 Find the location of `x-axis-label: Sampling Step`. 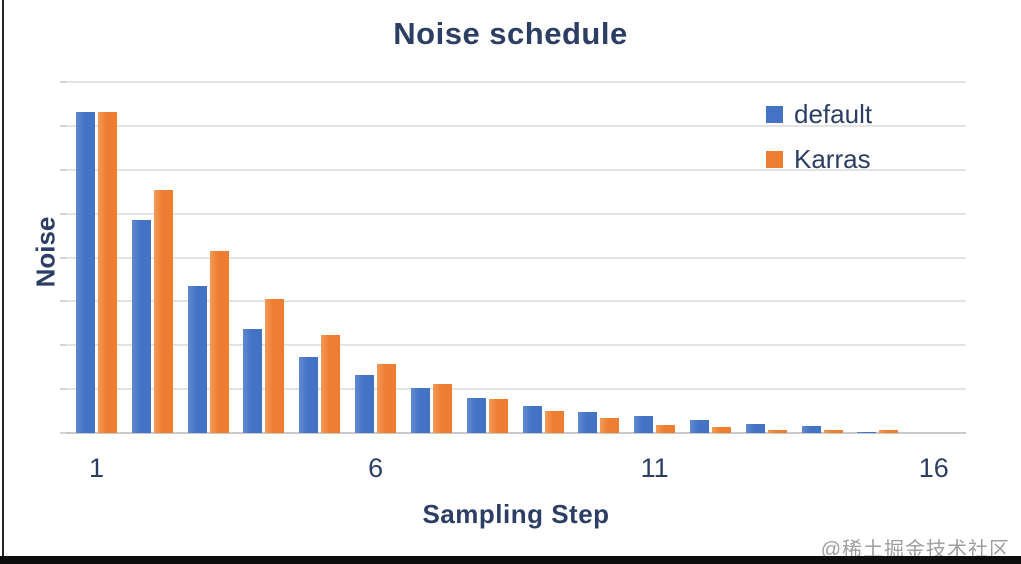

x-axis-label: Sampling Step is located at coordinates (516, 514).